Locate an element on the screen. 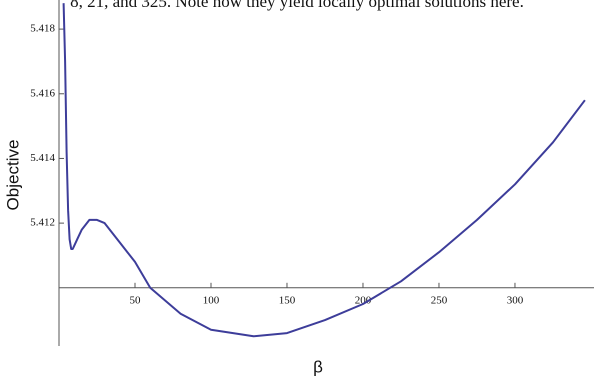  y-tick-label: 5.416 is located at coordinates (42, 93).